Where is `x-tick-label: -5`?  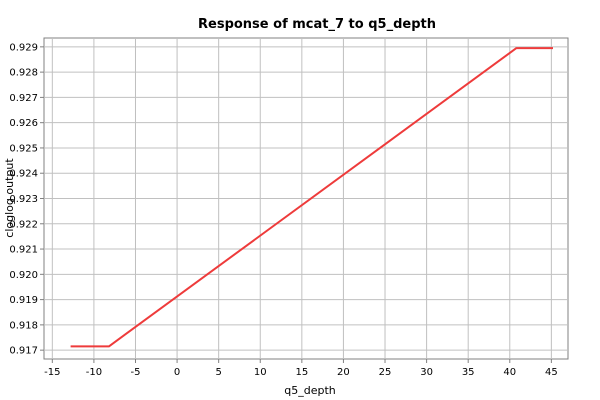 x-tick-label: -5 is located at coordinates (135, 372).